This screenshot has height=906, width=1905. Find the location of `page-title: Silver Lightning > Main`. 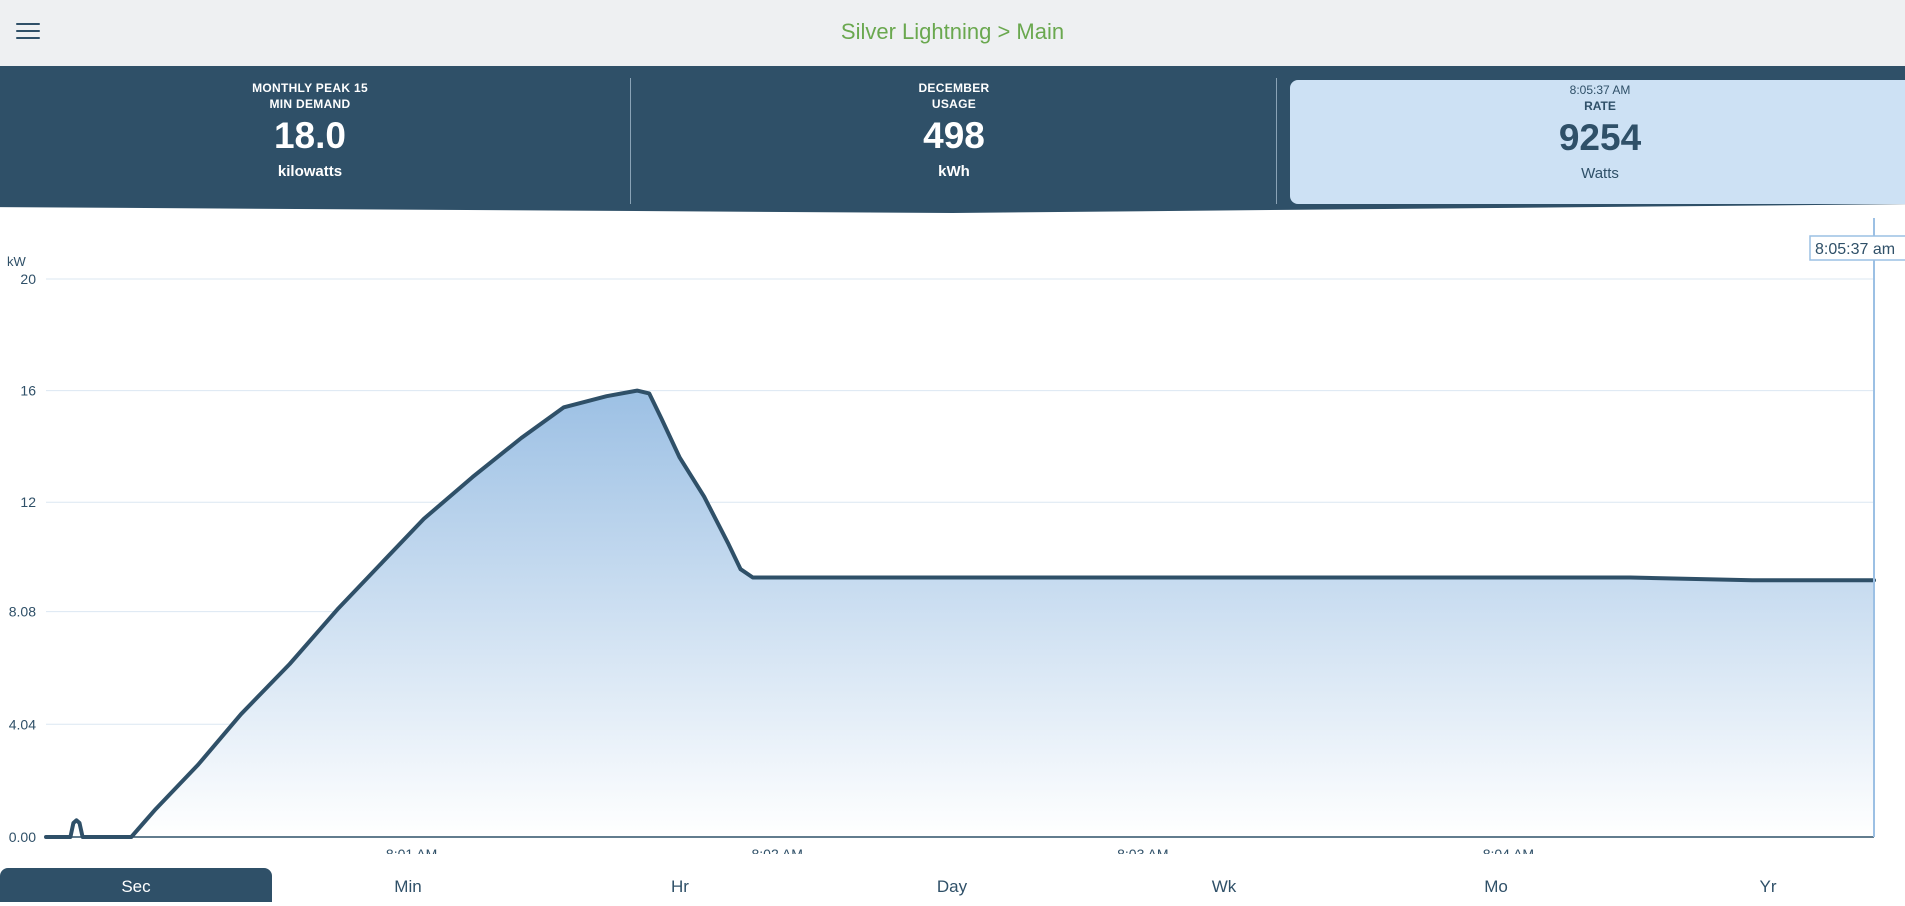

page-title: Silver Lightning > Main is located at coordinates (952, 31).